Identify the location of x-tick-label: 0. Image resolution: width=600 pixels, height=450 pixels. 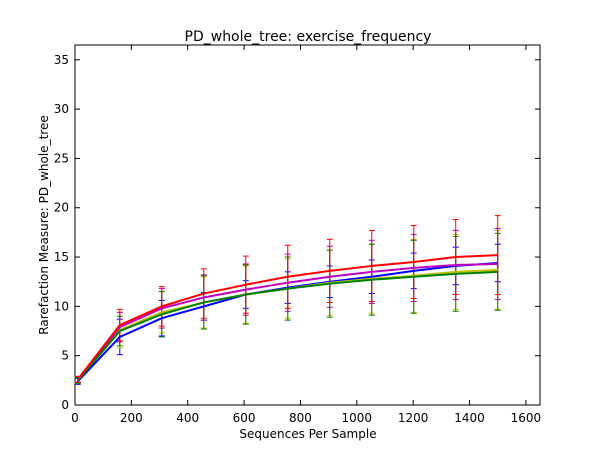
(75, 418).